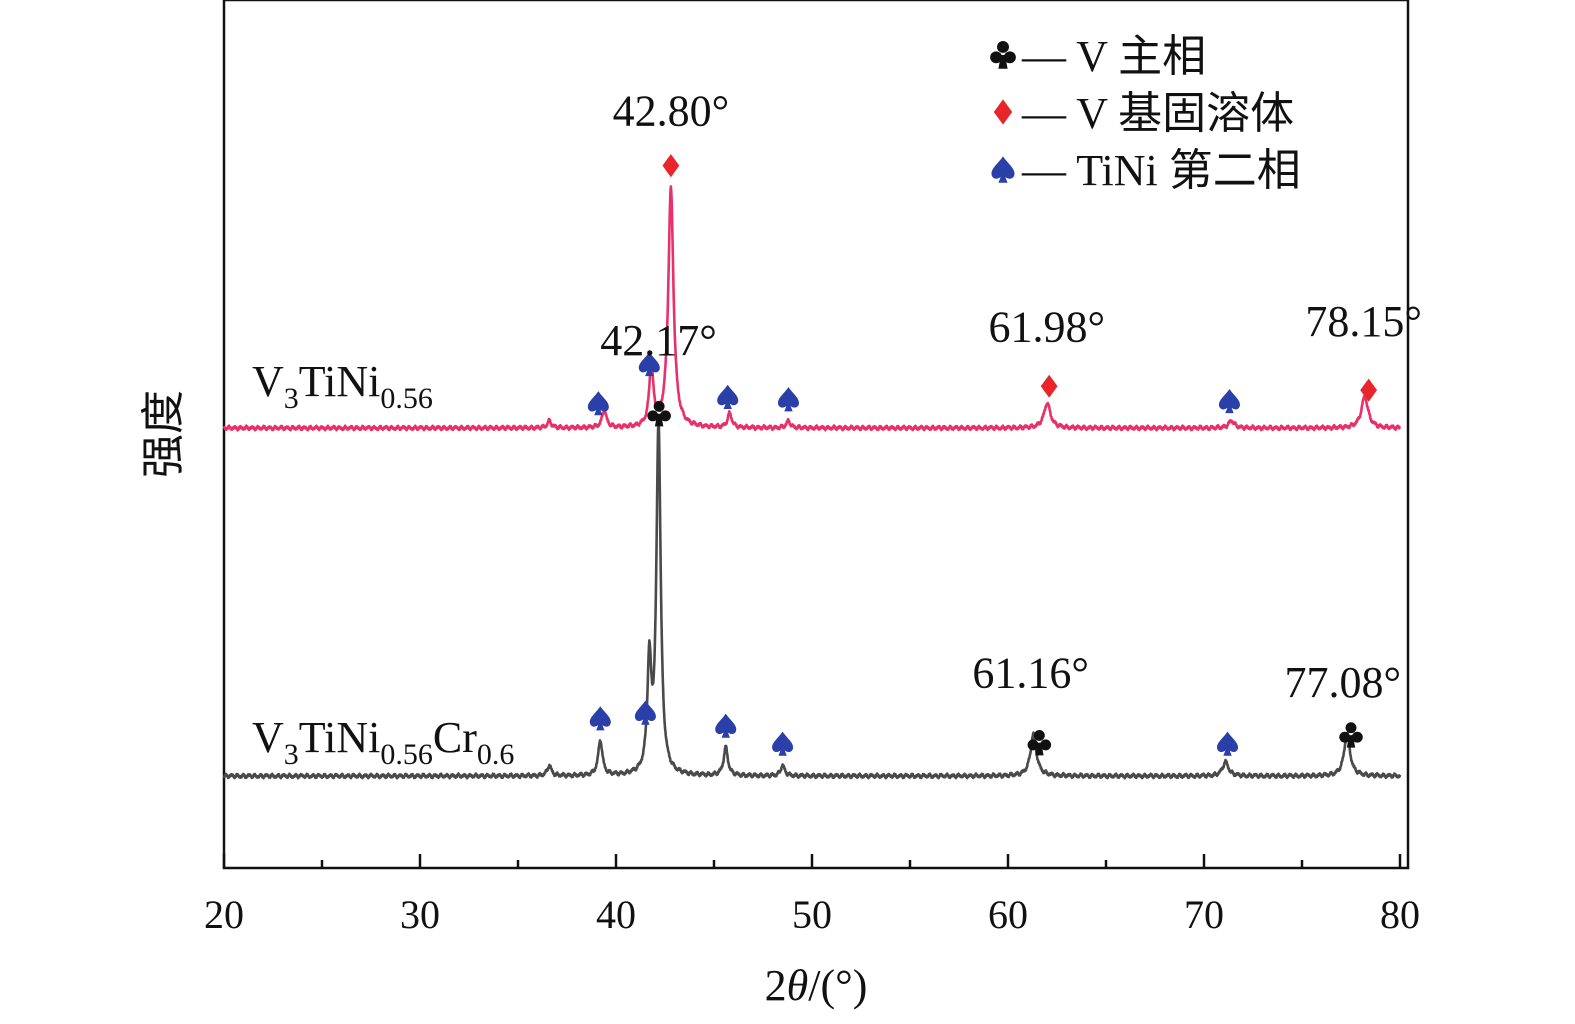 This screenshot has height=1024, width=1575. What do you see at coordinates (1400, 914) in the screenshot?
I see `x-tick-label: 80` at bounding box center [1400, 914].